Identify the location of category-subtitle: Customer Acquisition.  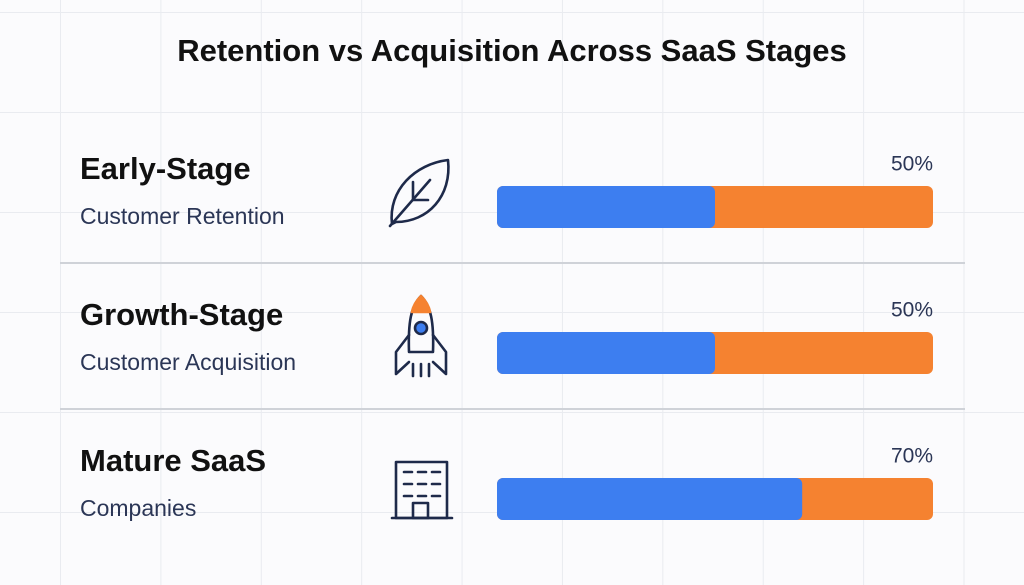
(188, 362).